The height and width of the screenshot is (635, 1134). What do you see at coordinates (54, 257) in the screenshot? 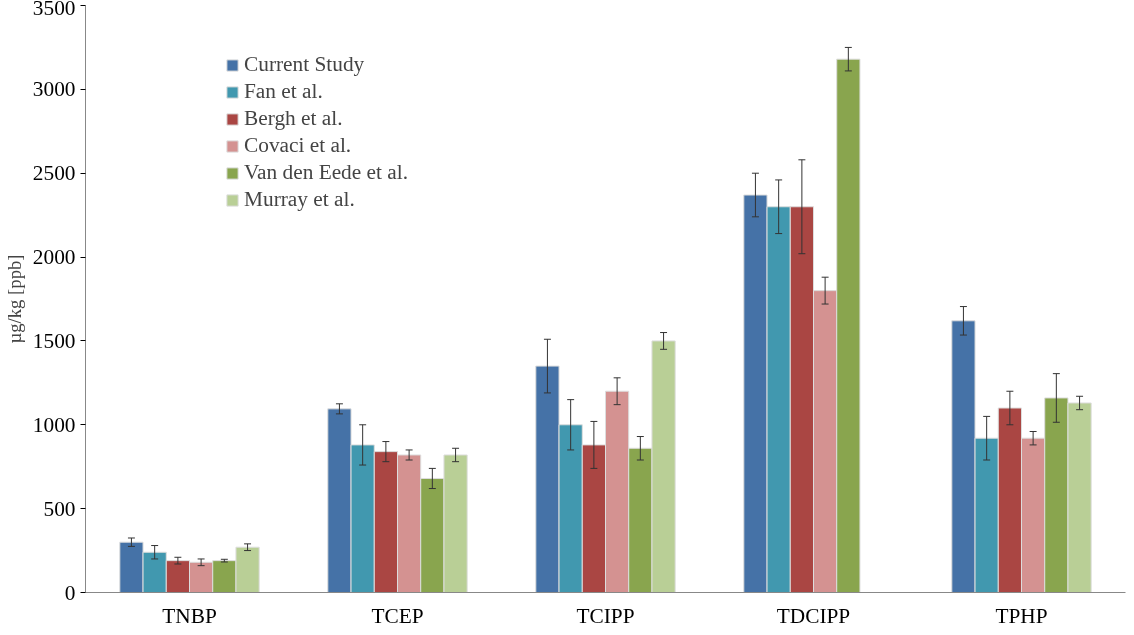
I see `y-tick-label: 2000` at bounding box center [54, 257].